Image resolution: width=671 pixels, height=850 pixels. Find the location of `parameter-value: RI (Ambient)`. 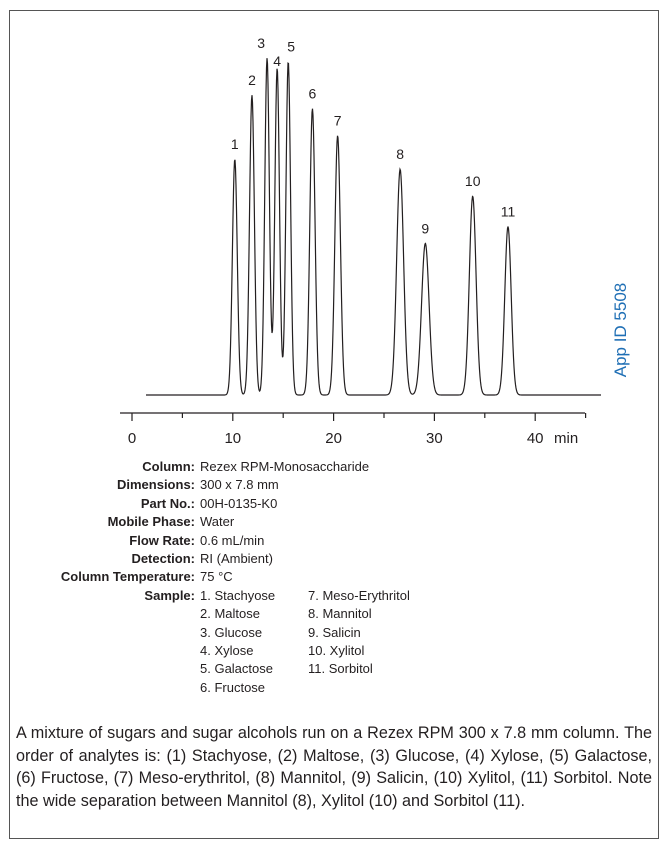

parameter-value: RI (Ambient) is located at coordinates (236, 559).